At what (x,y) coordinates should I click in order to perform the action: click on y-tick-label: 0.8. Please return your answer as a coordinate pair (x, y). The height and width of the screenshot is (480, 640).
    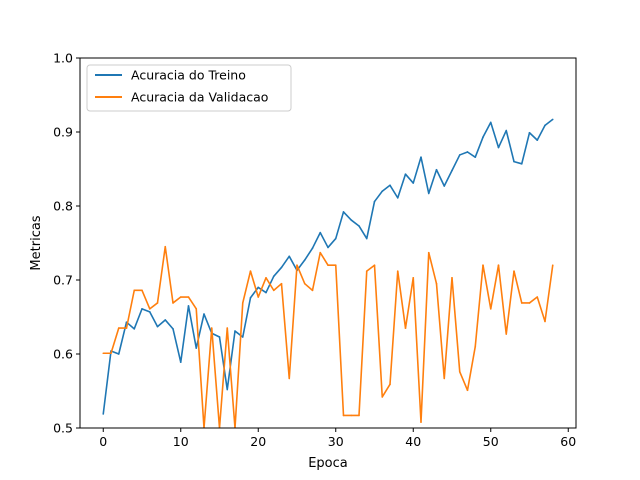
    Looking at the image, I should click on (63, 206).